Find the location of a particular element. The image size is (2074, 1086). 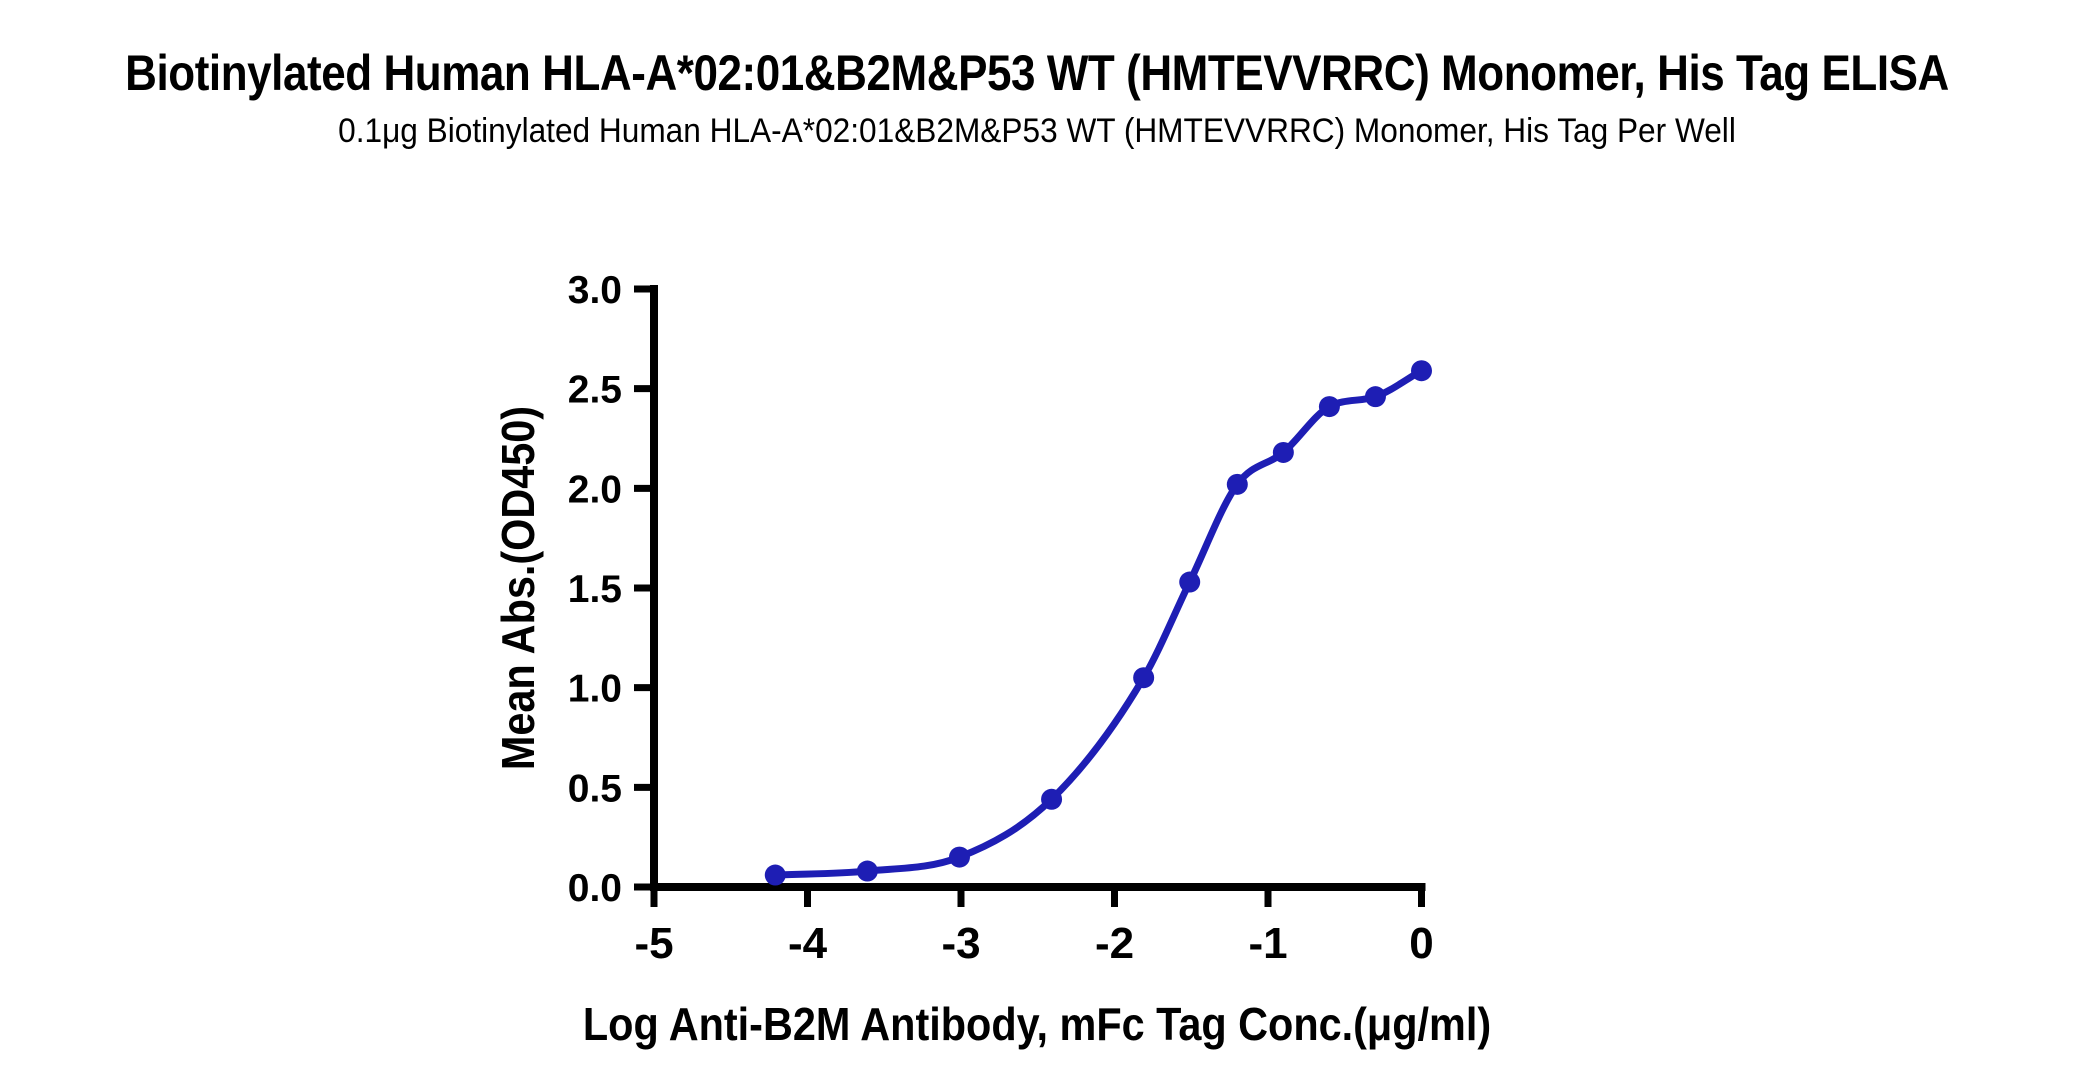

y-tick-label: 1.0 is located at coordinates (595, 689).